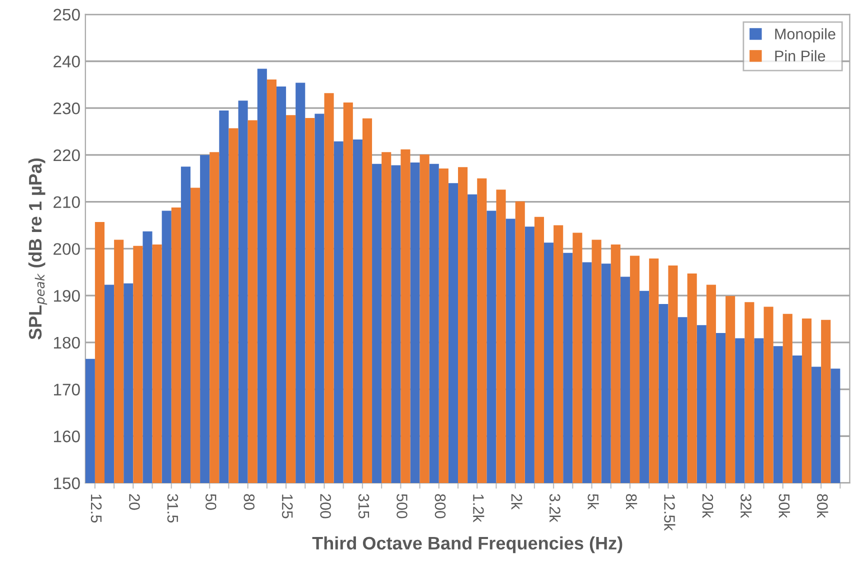 Image resolution: width=854 pixels, height=575 pixels. I want to click on x-tick-label: 32k, so click(746, 506).